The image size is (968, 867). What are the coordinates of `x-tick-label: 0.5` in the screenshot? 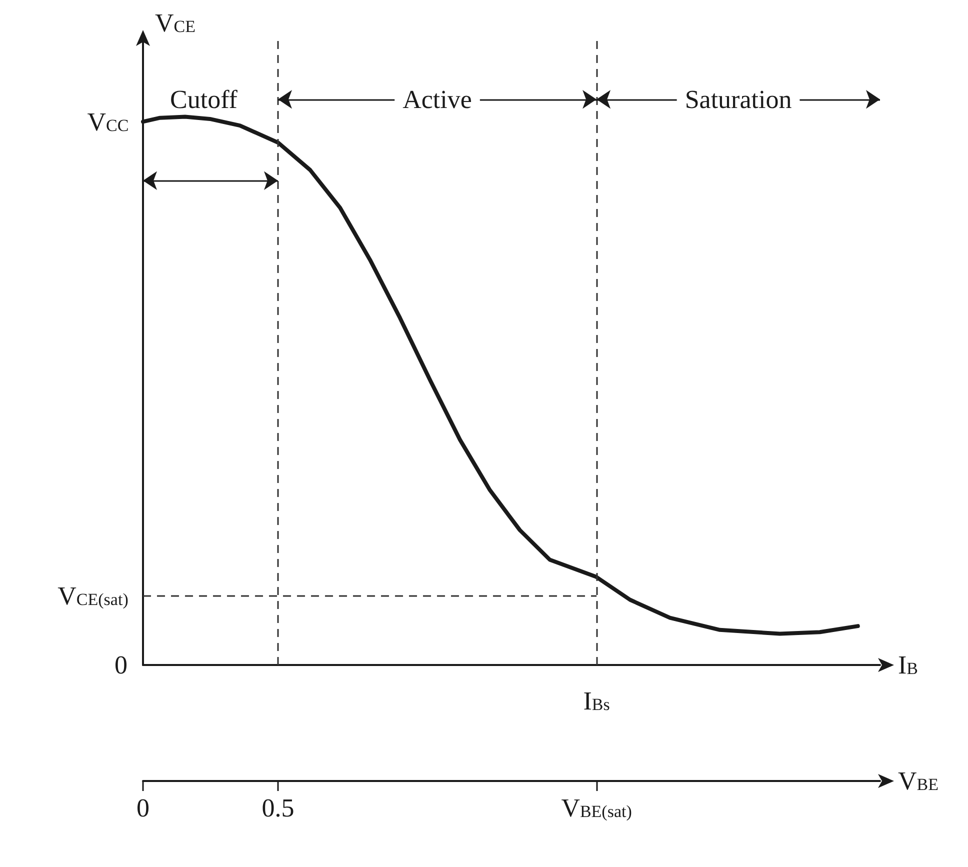 It's located at (278, 808).